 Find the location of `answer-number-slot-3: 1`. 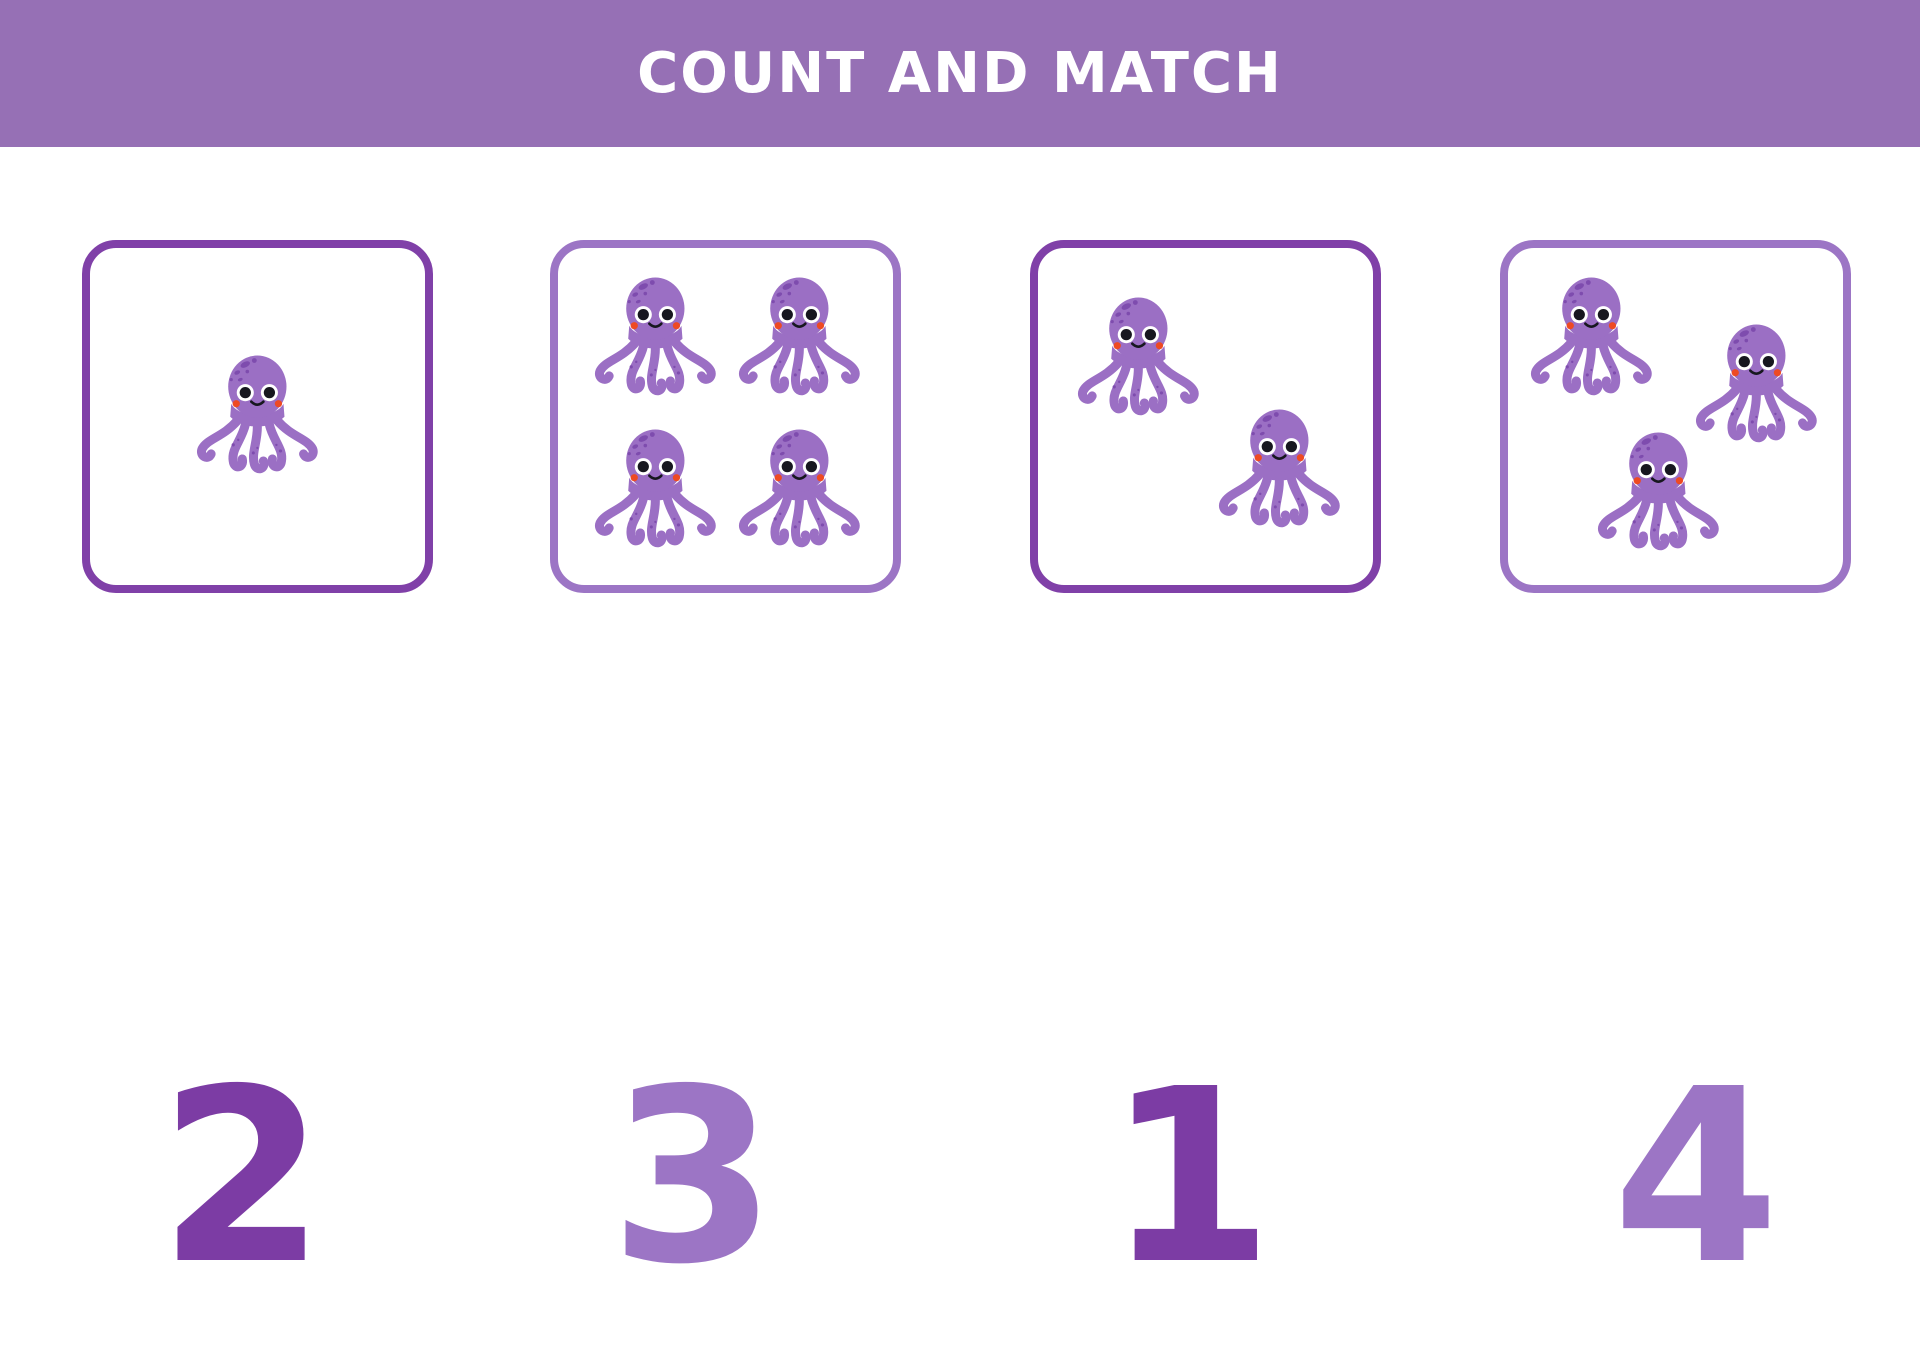

answer-number-slot-3: 1 is located at coordinates (1190, 1177).